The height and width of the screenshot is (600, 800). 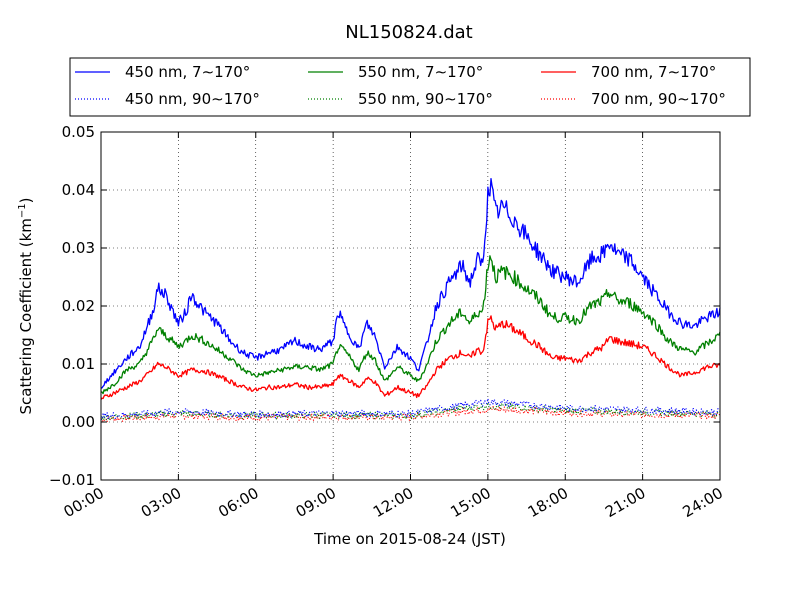 What do you see at coordinates (470, 502) in the screenshot?
I see `x-tick-label: 15:00` at bounding box center [470, 502].